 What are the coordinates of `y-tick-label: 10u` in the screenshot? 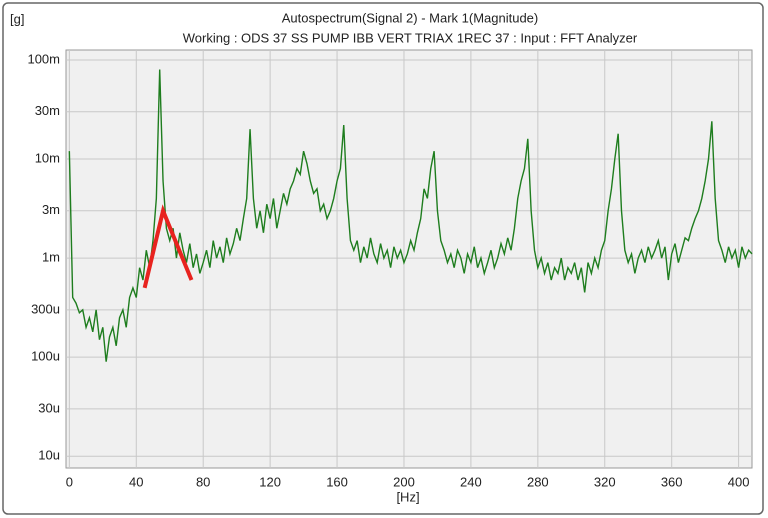 It's located at (49, 455).